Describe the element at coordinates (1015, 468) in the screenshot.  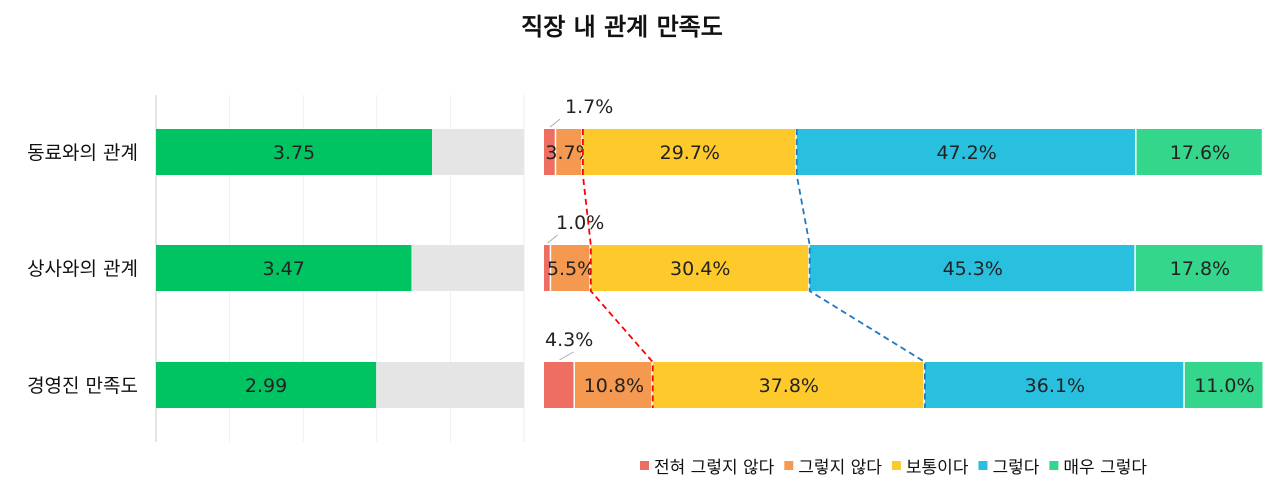
I see `legend-label: 그렇다` at that location.